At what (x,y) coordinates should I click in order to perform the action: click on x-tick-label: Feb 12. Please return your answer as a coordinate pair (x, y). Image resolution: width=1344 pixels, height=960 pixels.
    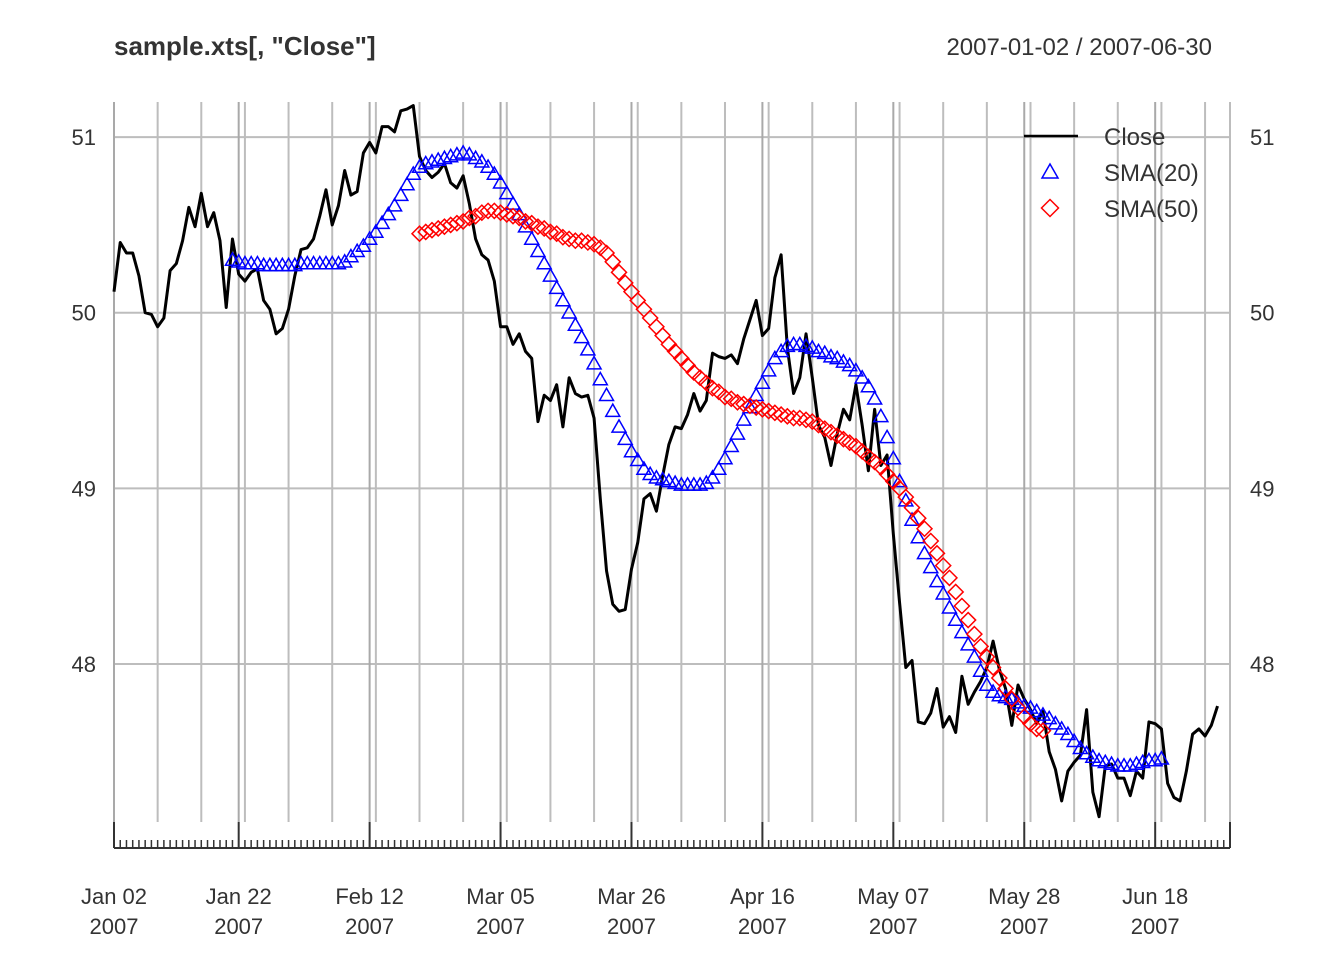
    Looking at the image, I should click on (369, 896).